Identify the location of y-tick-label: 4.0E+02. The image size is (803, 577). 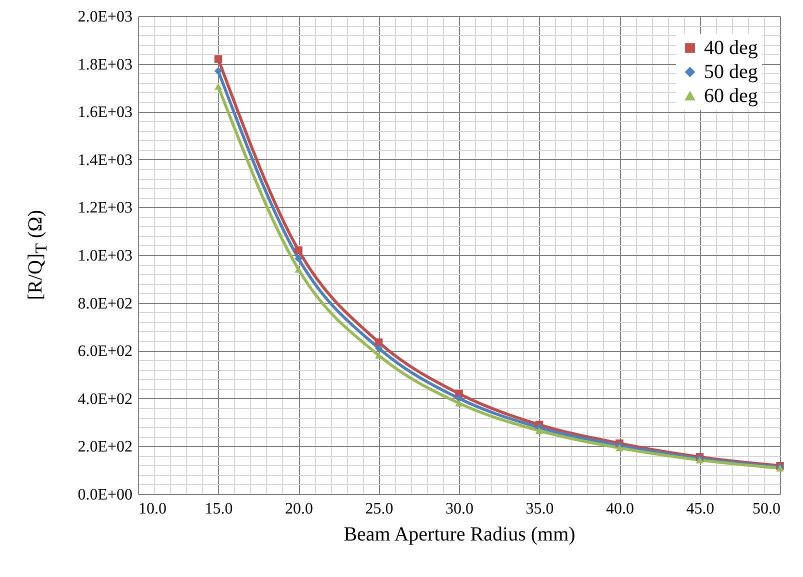
(105, 399).